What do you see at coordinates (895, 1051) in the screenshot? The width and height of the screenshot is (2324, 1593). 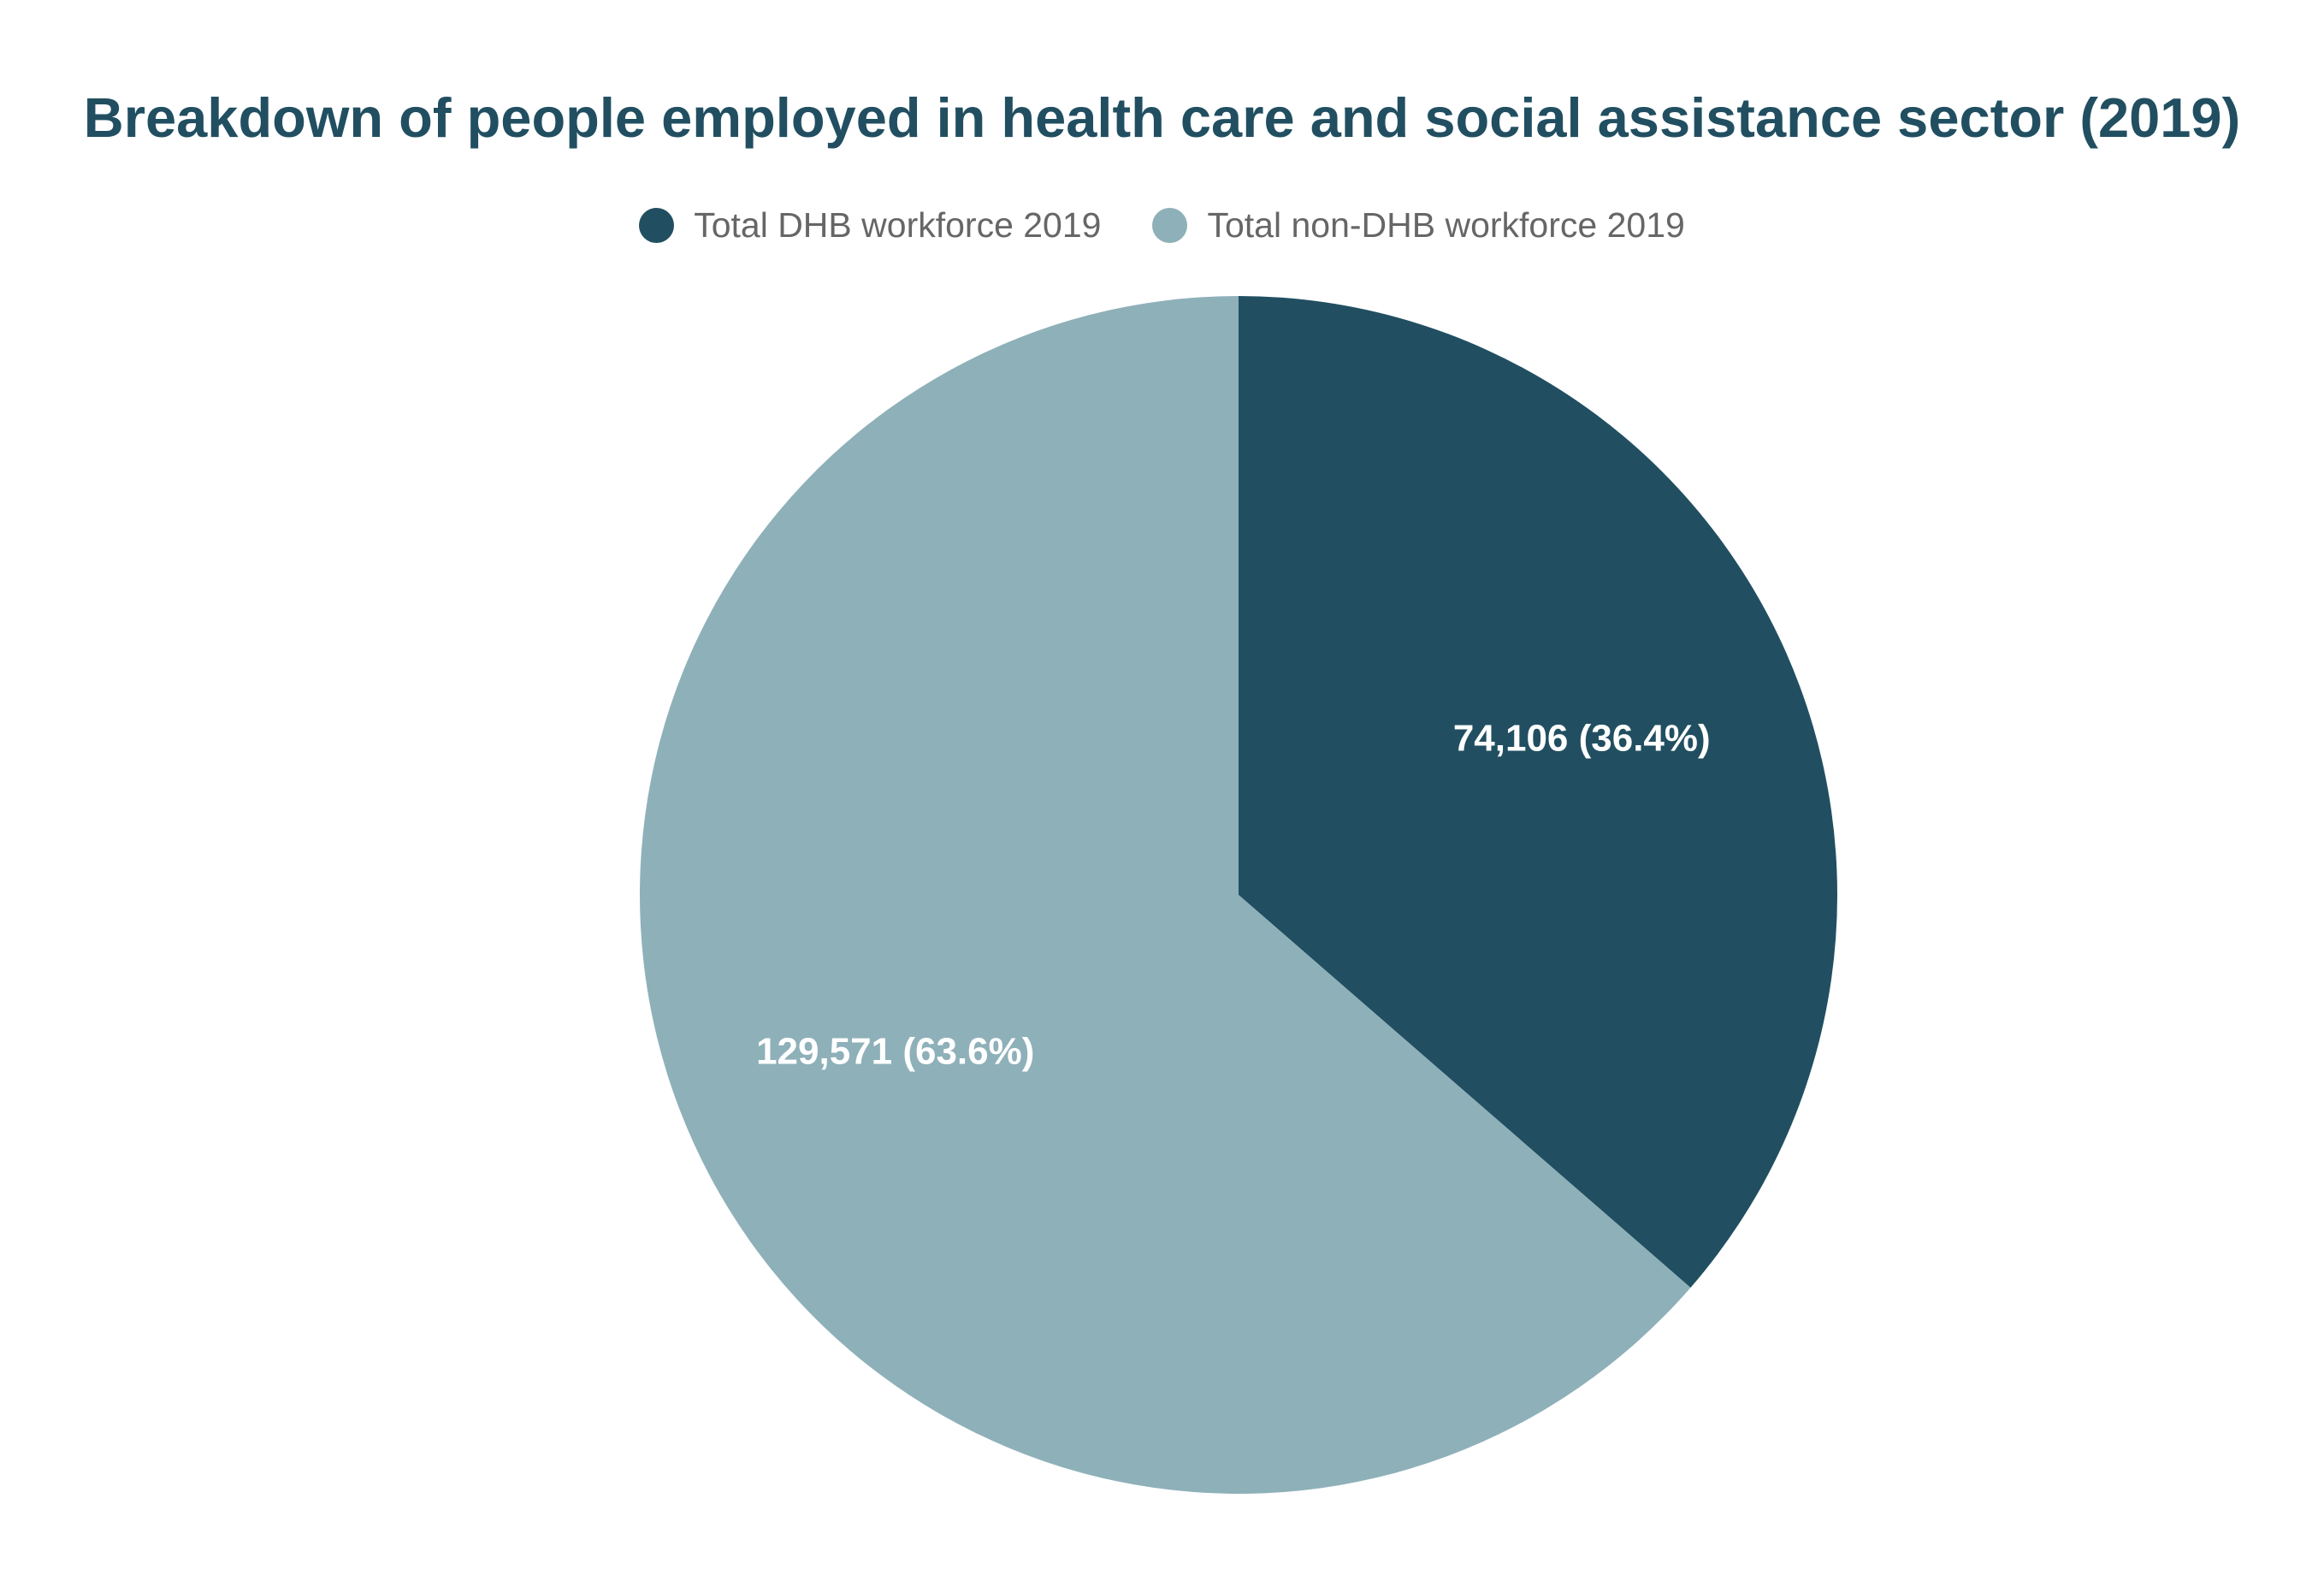 I see `pie-label-non-dhb: 129,571 (63.6%)` at bounding box center [895, 1051].